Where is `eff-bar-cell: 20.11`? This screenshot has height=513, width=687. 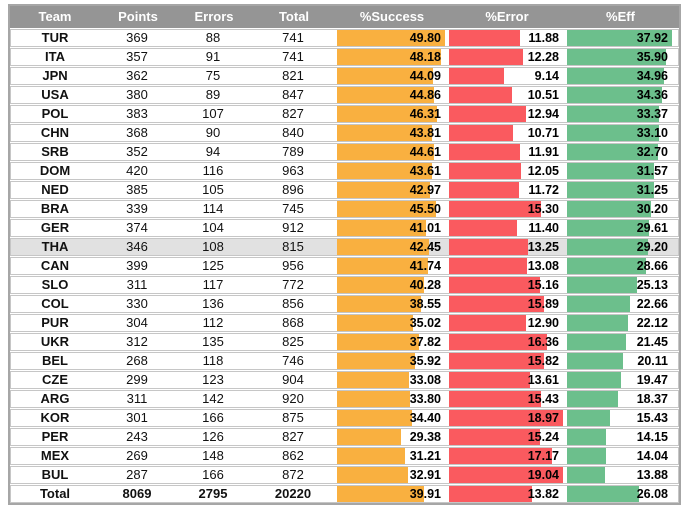 eff-bar-cell: 20.11 is located at coordinates (619, 361).